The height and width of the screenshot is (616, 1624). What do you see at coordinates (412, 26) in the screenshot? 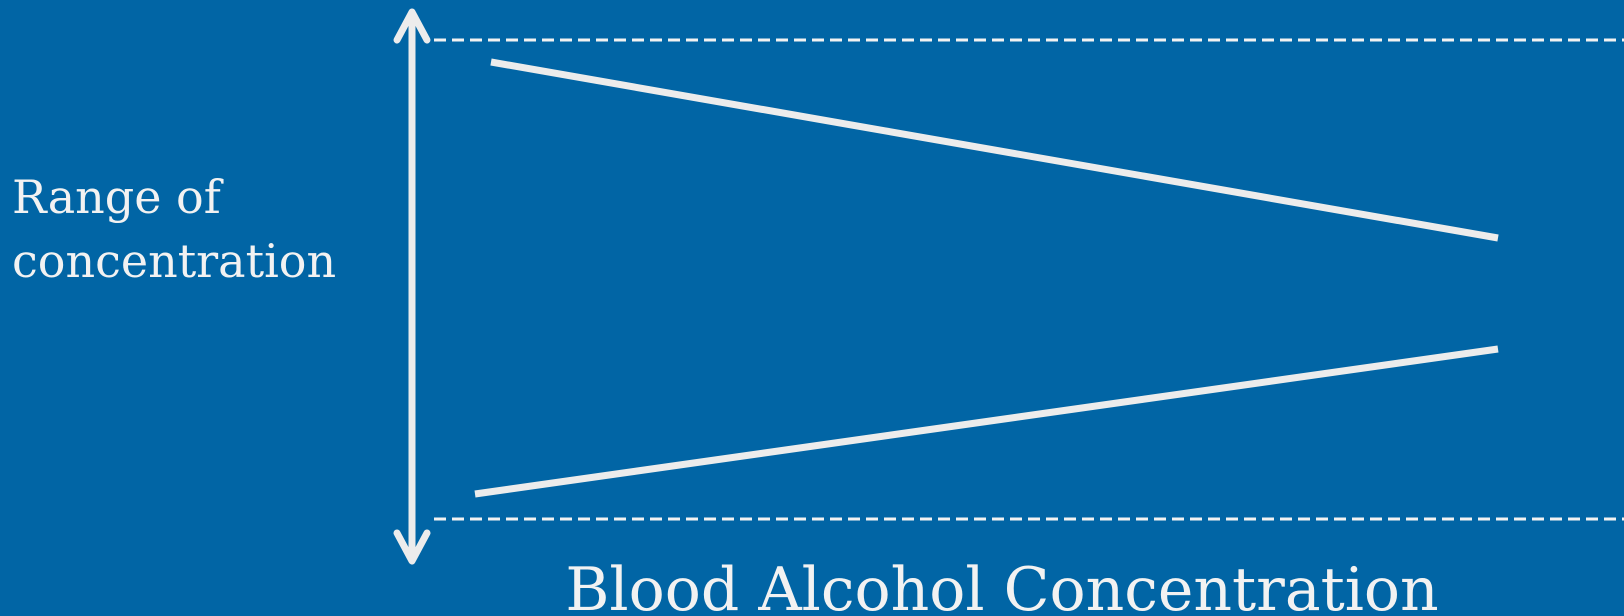
I see `range-arrow-up-head` at bounding box center [412, 26].